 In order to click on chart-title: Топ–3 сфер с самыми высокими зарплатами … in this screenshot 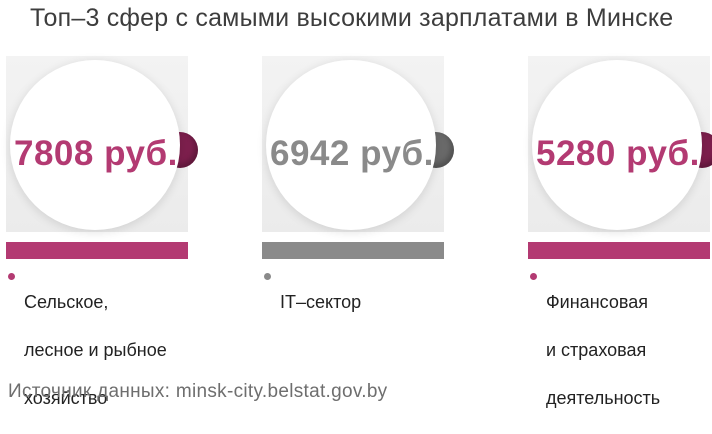, I will do `click(352, 18)`.